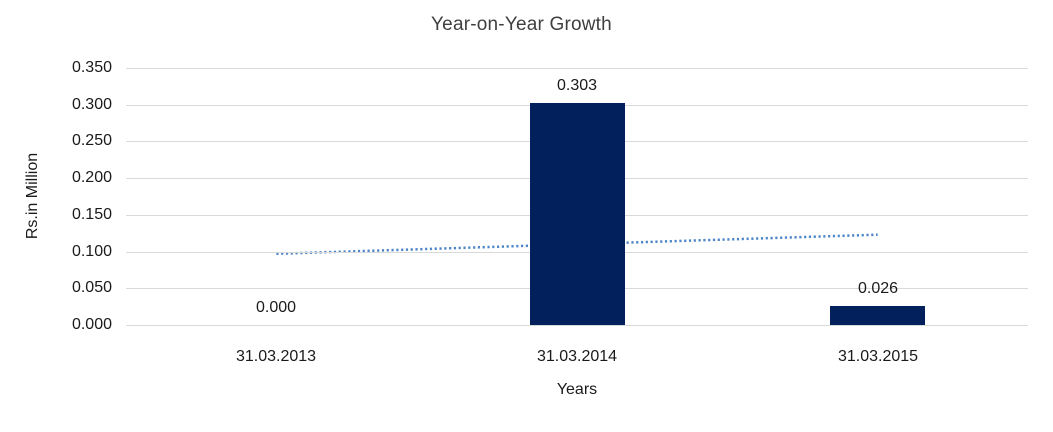 The width and height of the screenshot is (1053, 432). Describe the element at coordinates (91, 251) in the screenshot. I see `y-tick-label: 0.100` at that location.